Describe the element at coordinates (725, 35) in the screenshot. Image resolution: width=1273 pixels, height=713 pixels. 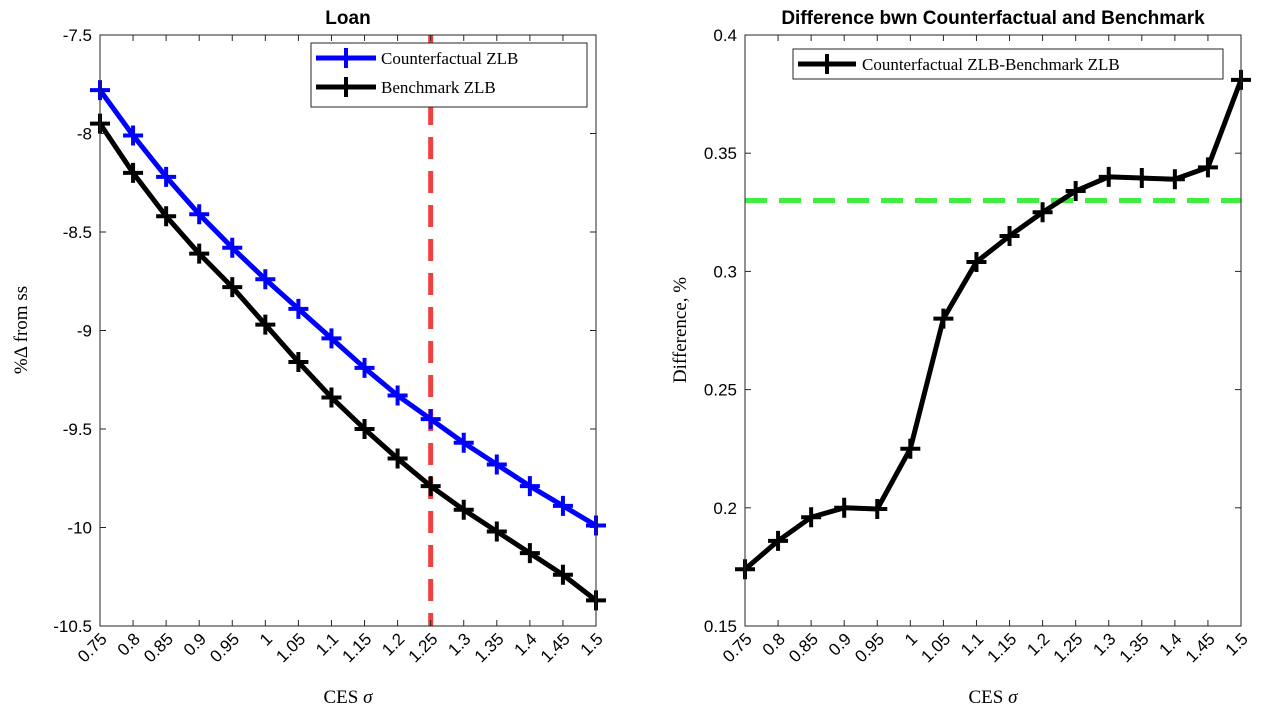
I see `y-tick-label: 0.4` at that location.